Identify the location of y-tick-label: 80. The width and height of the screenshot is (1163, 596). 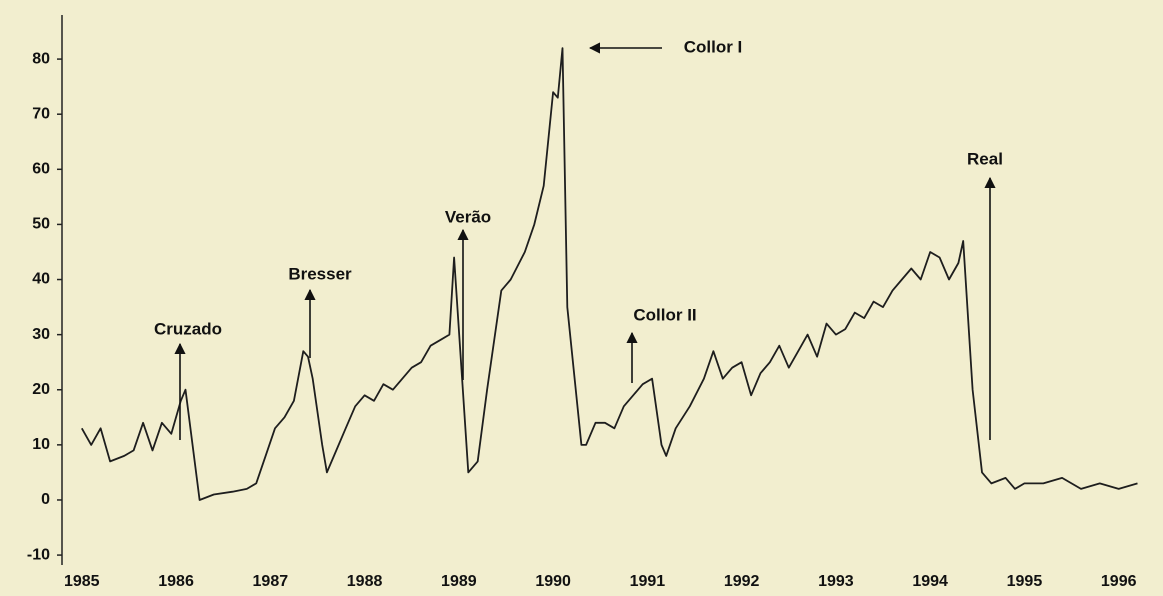
(41, 58).